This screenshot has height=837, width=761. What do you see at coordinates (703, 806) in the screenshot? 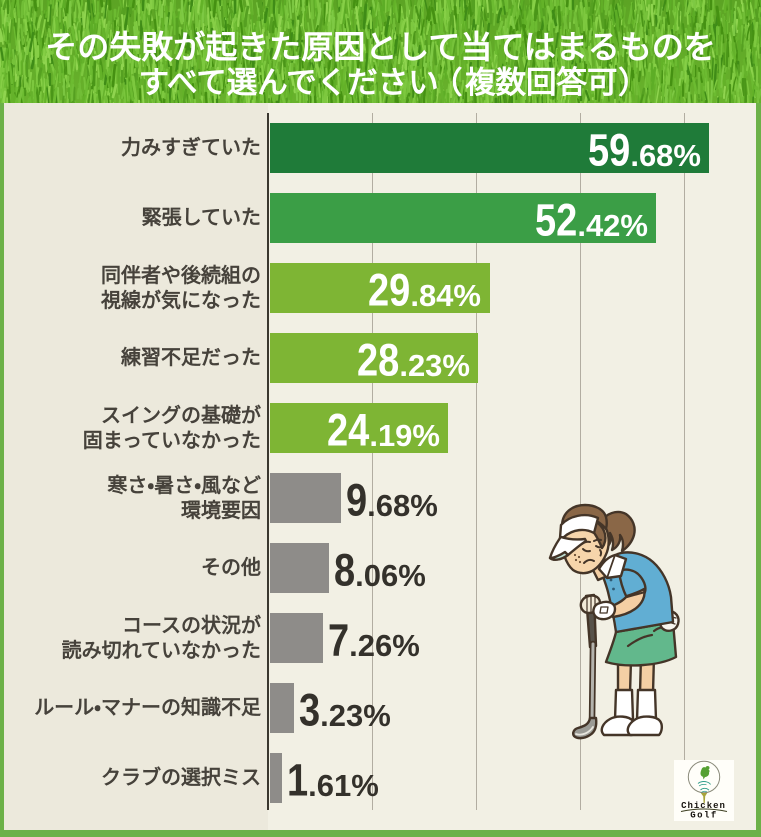
I see `svg-text: Chicken` at bounding box center [703, 806].